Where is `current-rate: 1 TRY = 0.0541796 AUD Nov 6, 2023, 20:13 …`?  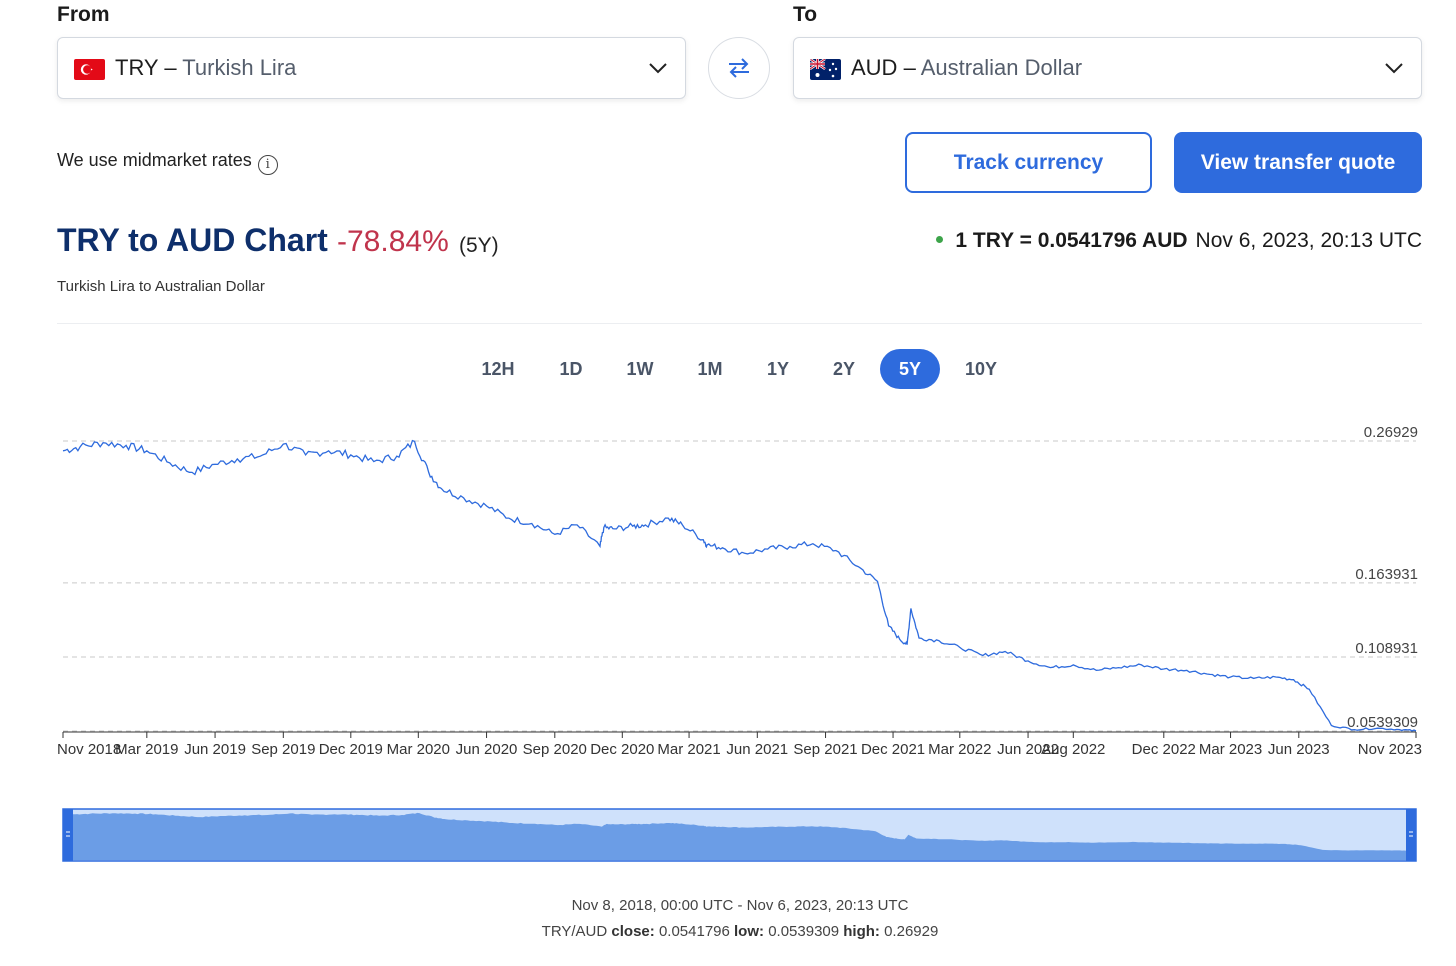 current-rate: 1 TRY = 0.0541796 AUD Nov 6, 2023, 20:13 … is located at coordinates (1179, 241).